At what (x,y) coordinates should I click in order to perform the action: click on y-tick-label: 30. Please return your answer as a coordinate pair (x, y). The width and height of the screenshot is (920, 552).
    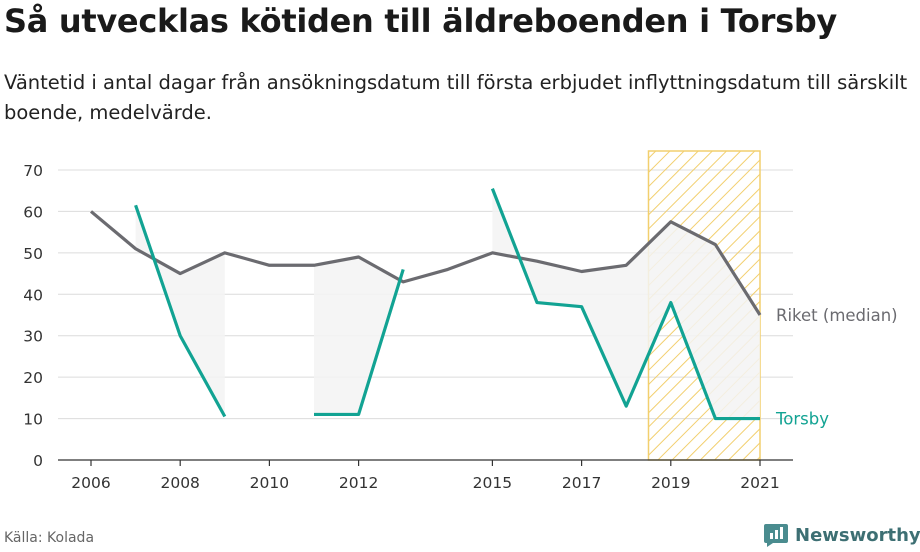
    Looking at the image, I should click on (33, 337).